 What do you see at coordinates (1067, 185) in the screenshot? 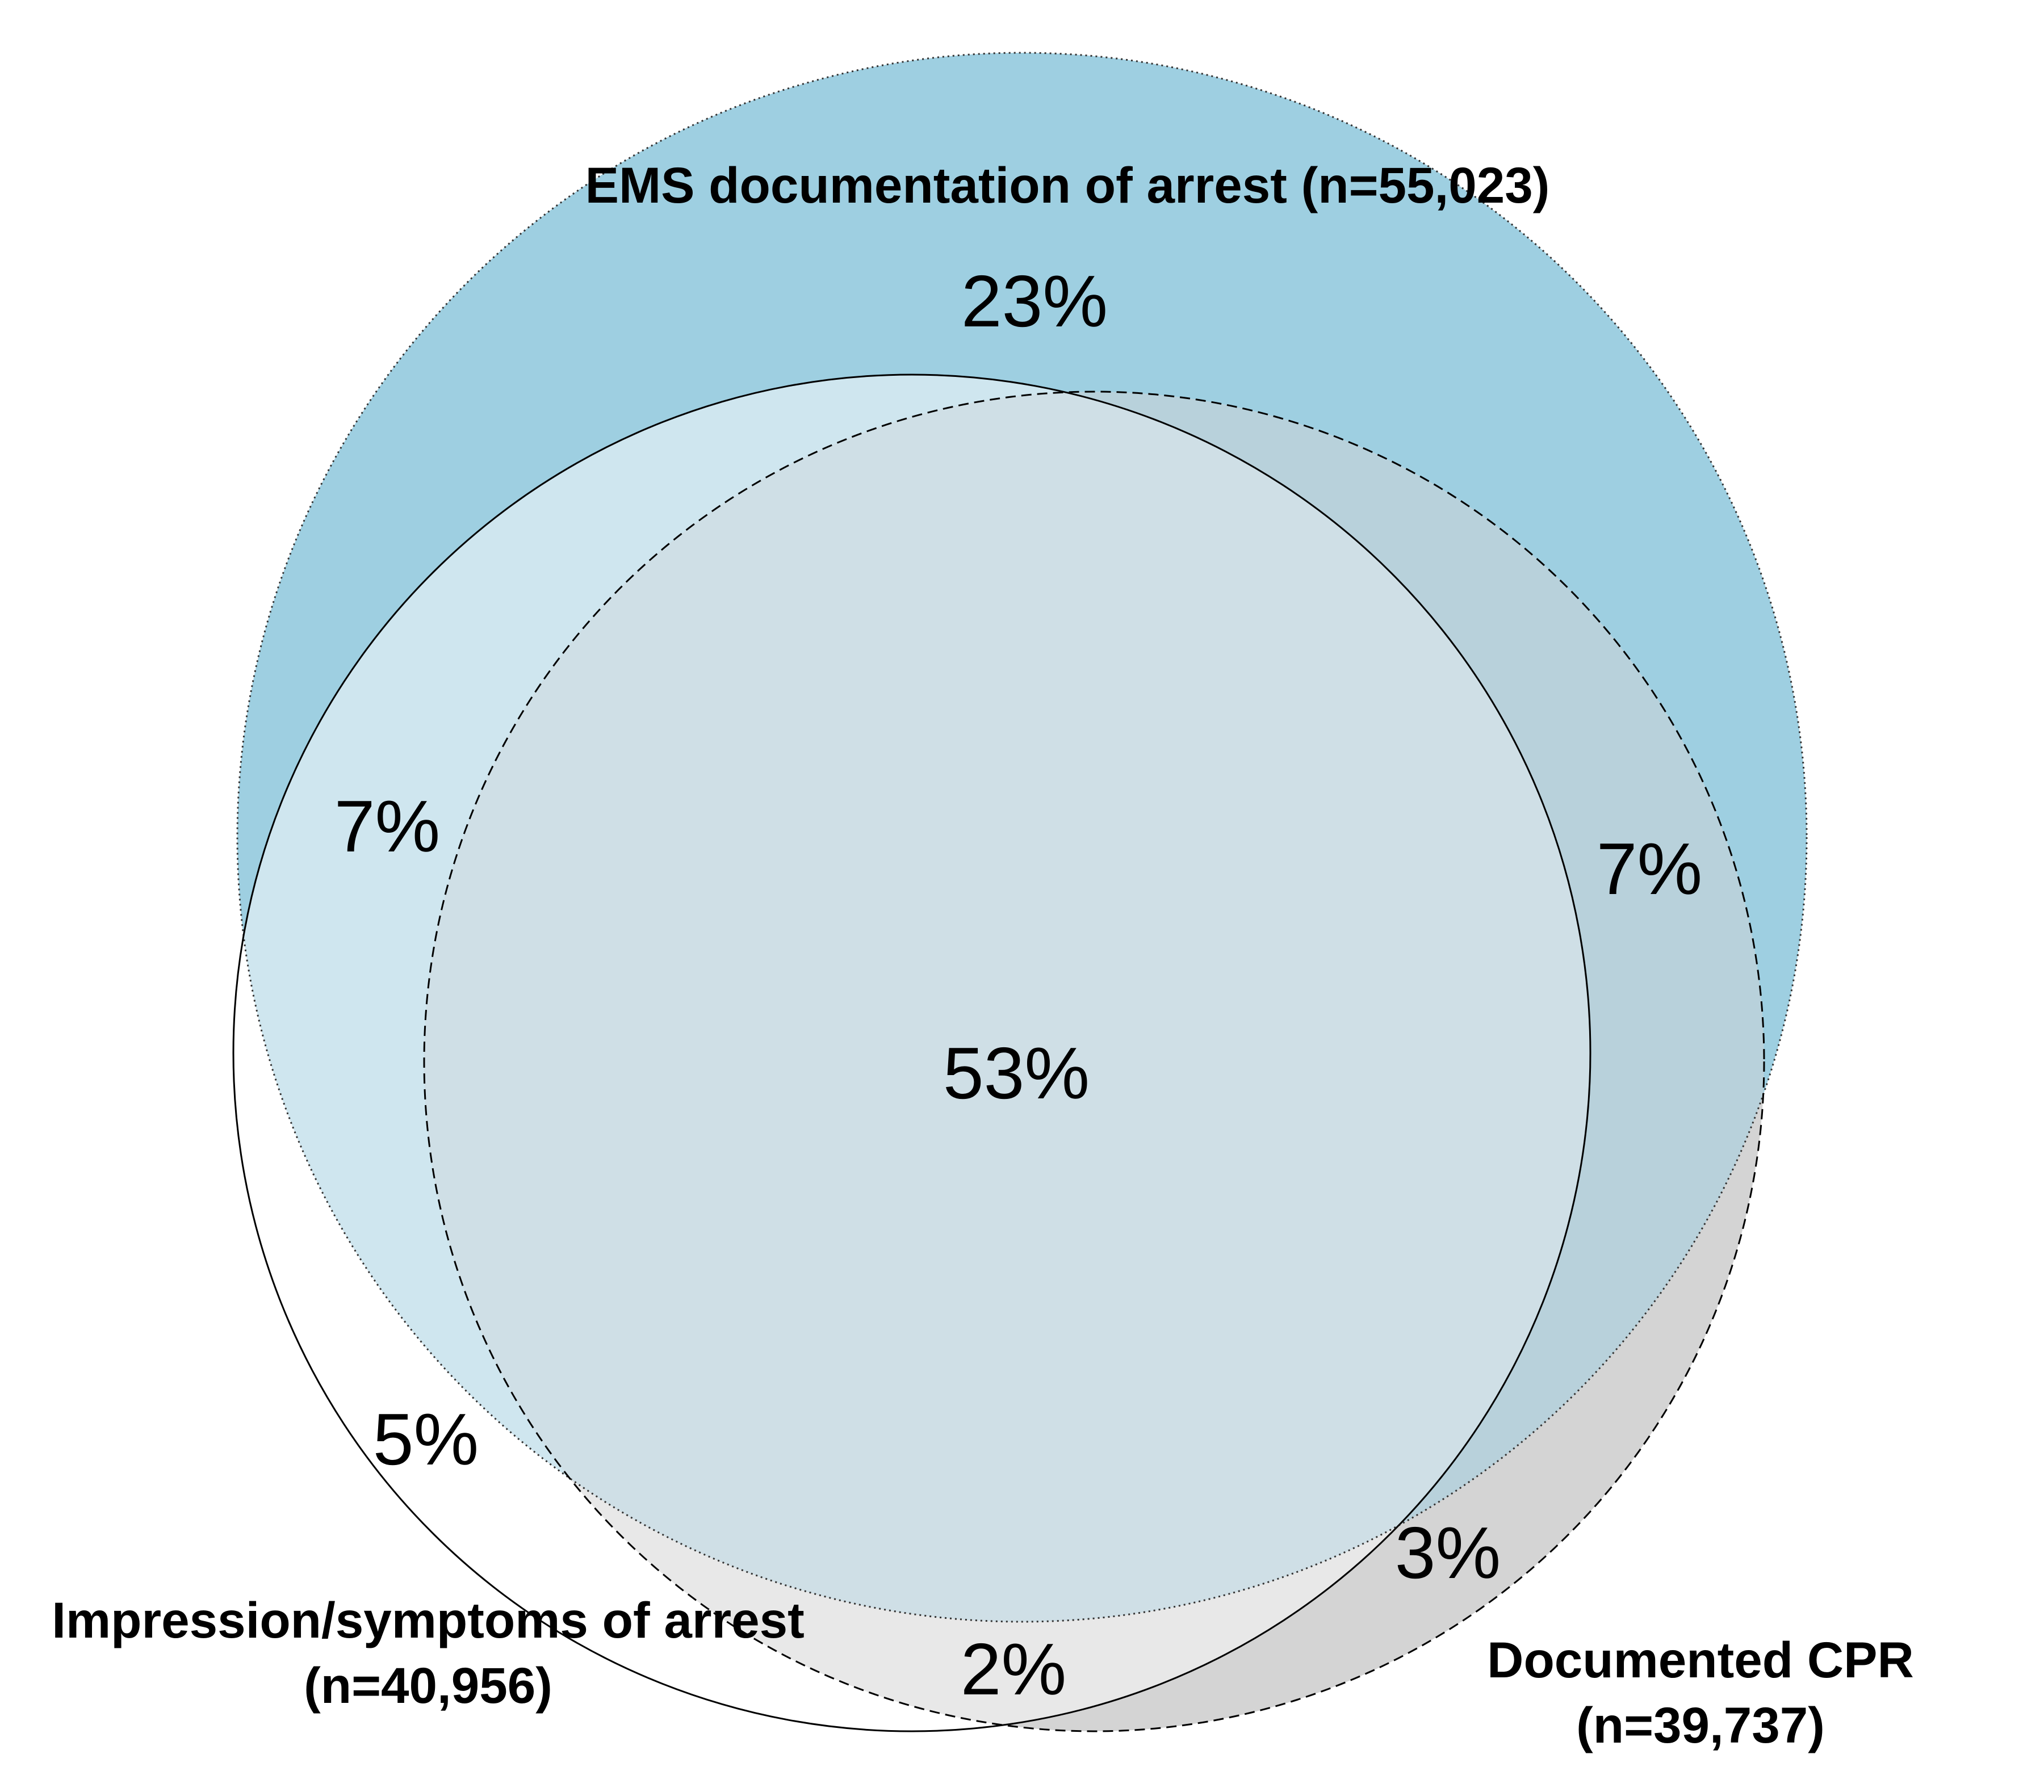
I see `ems-set-label: EMS documentation of arrest (n=55,023)` at bounding box center [1067, 185].